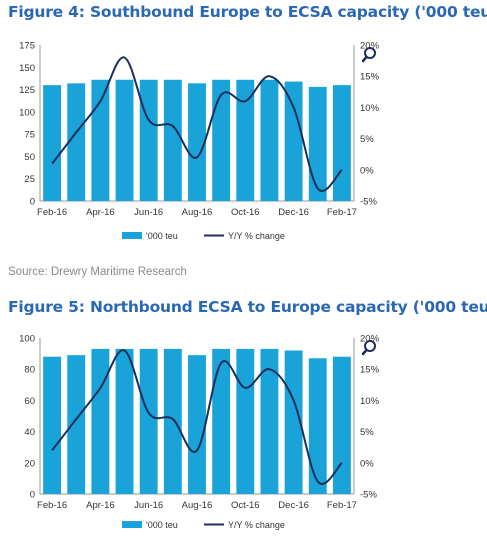 The width and height of the screenshot is (487, 536). What do you see at coordinates (29, 463) in the screenshot?
I see `y-tick-label: 20` at bounding box center [29, 463].